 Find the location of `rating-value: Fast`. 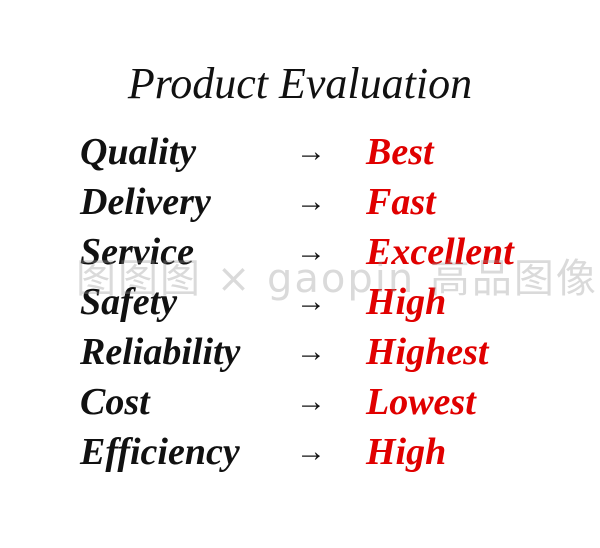

rating-value: Fast is located at coordinates (401, 202).